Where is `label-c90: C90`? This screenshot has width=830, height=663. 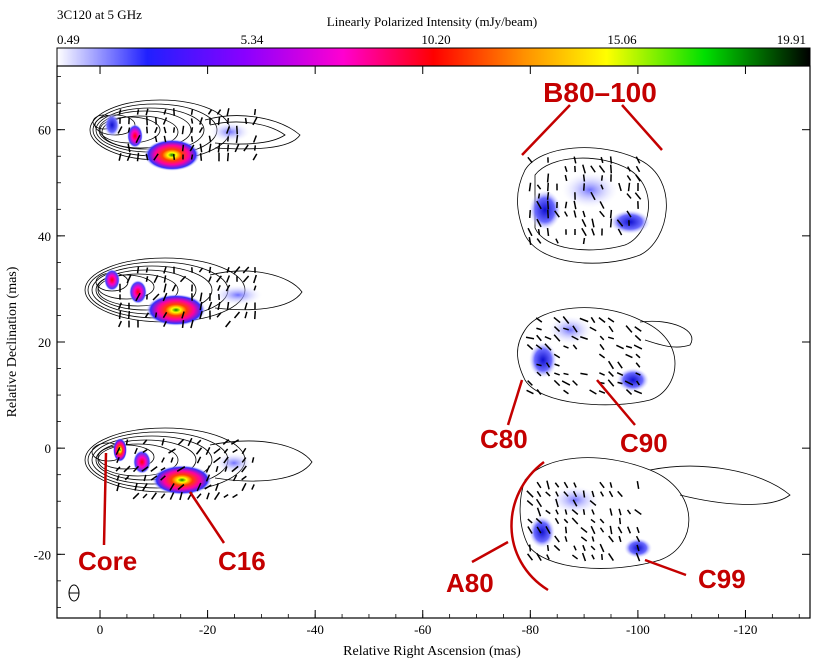
label-c90: C90 is located at coordinates (644, 443).